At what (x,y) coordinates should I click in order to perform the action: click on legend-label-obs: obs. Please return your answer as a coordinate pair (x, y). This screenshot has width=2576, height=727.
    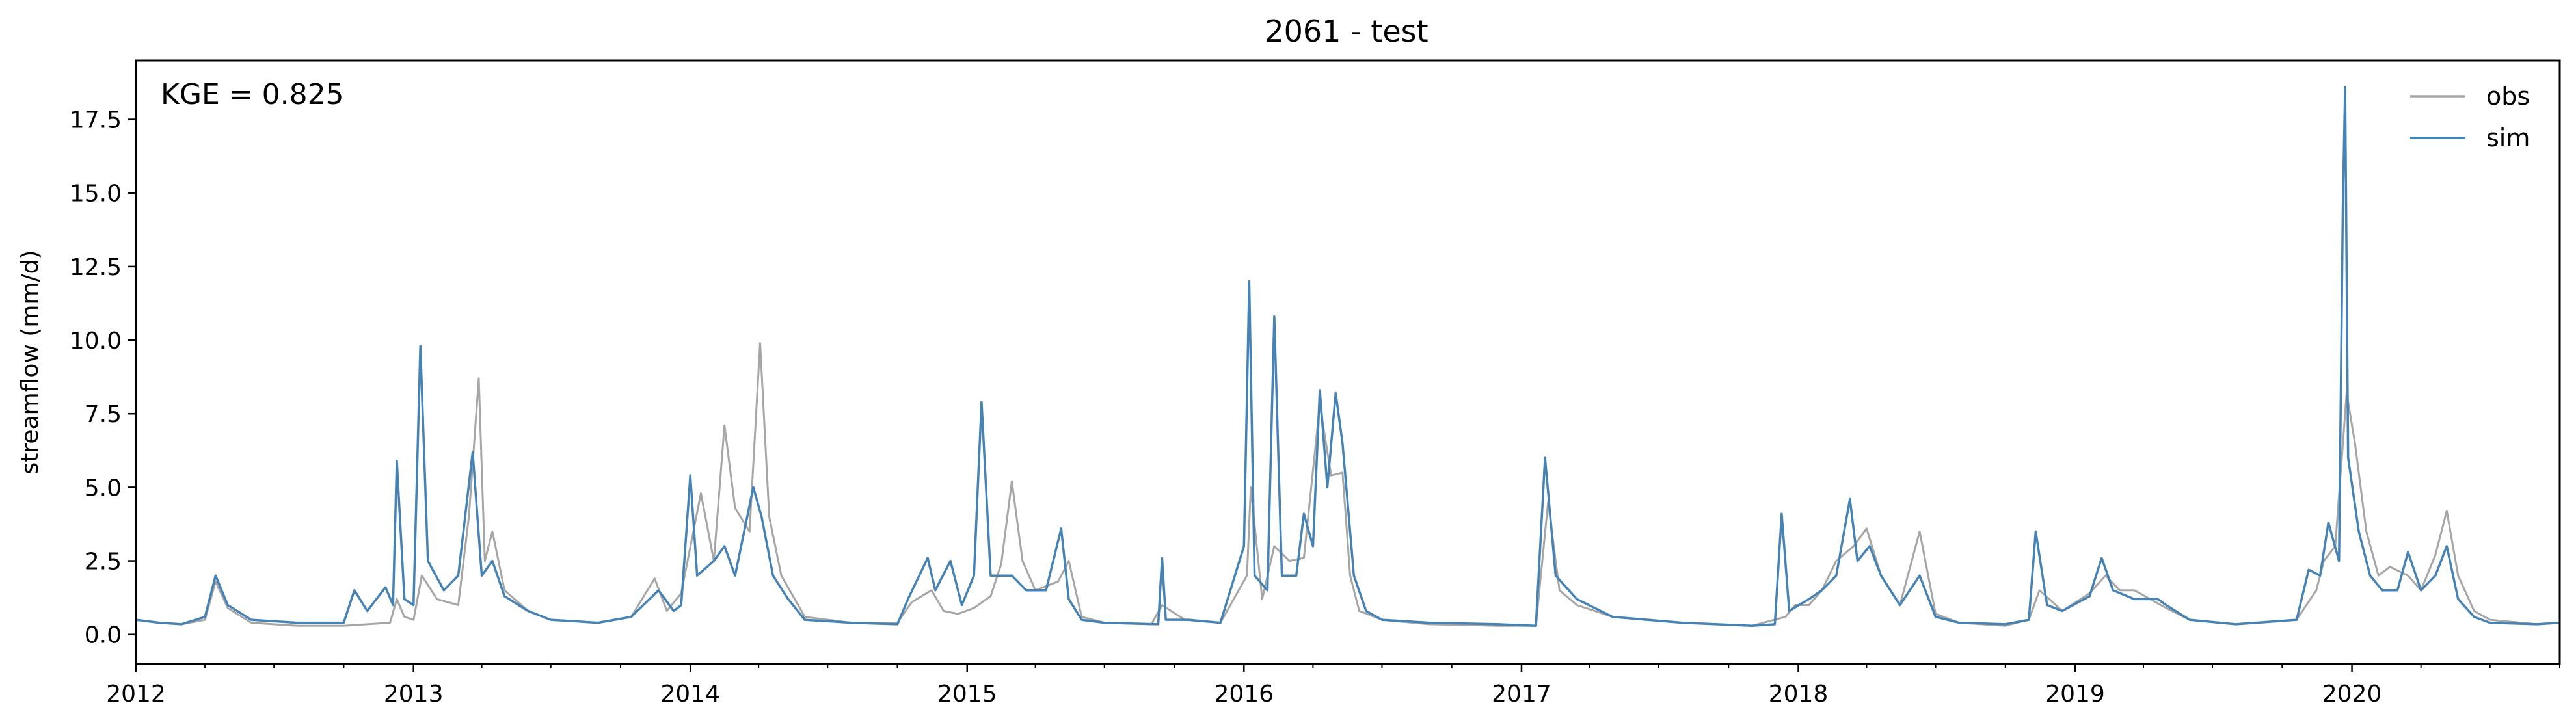
    Looking at the image, I should click on (2508, 96).